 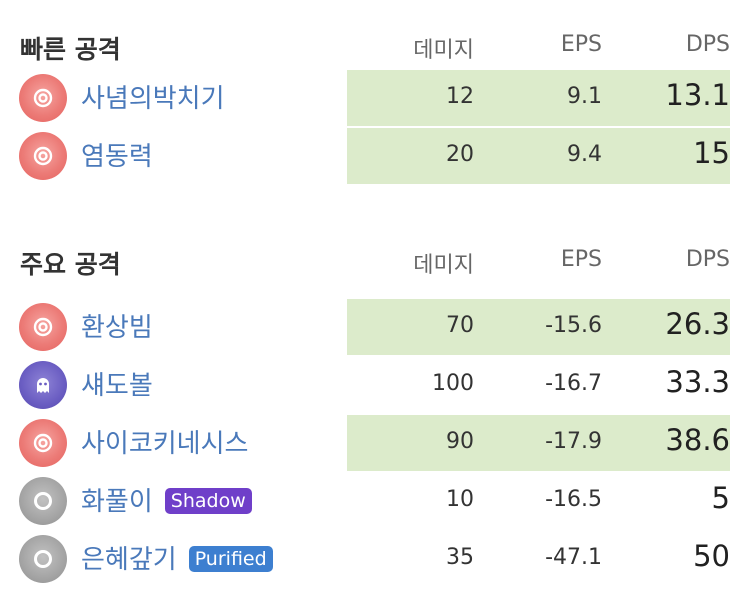 I want to click on move-damage: 10, so click(x=460, y=499).